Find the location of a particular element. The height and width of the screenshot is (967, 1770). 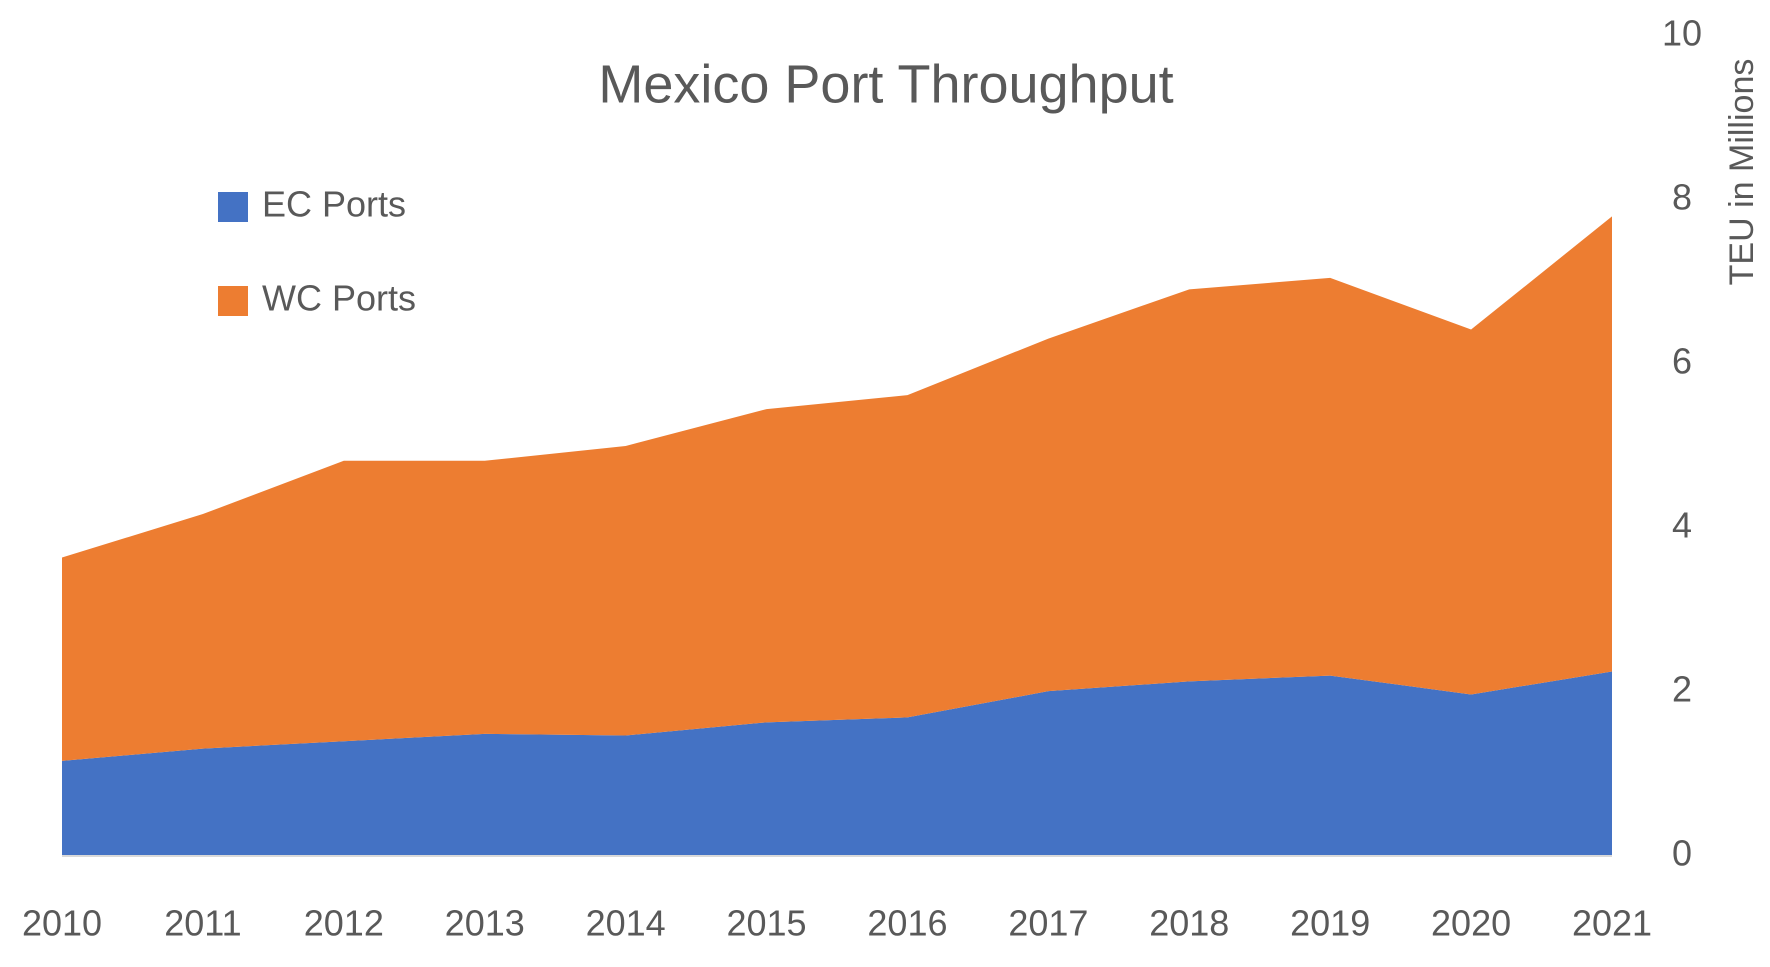

x-tick-label: 2017 is located at coordinates (1048, 923).